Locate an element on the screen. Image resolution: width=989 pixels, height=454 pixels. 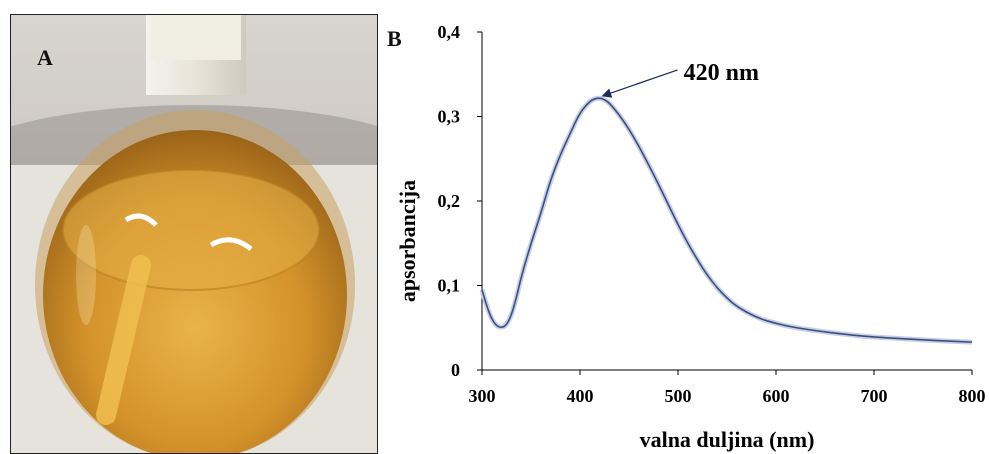
x-axis-title: valna duljina (nm) is located at coordinates (727, 439).